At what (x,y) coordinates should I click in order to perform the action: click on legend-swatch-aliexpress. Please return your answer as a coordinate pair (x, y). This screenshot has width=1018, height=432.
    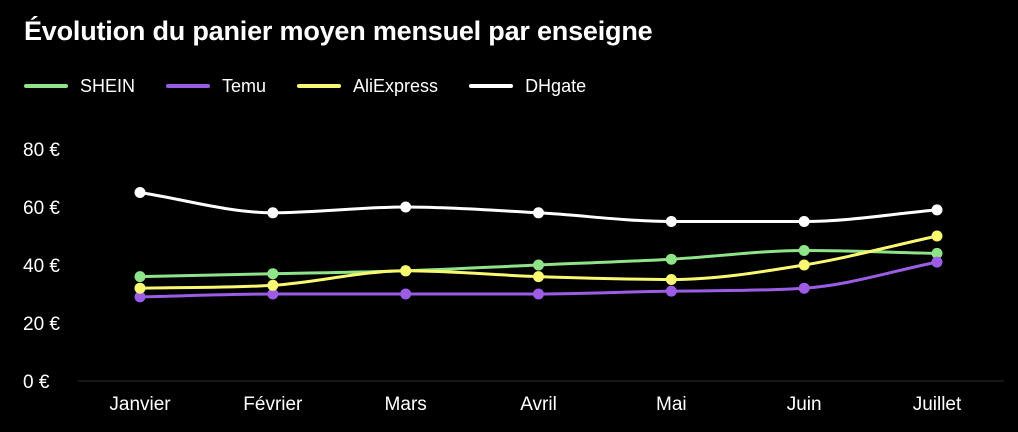
    Looking at the image, I should click on (319, 86).